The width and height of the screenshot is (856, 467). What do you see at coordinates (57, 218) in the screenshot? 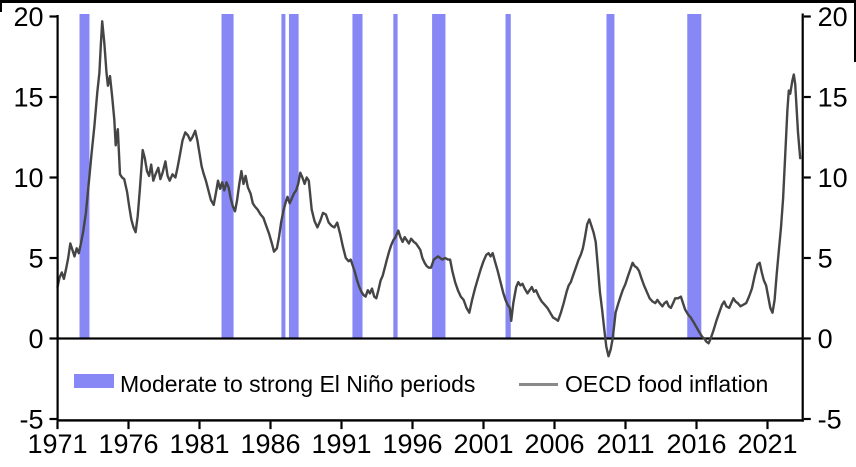
I see `left-axis` at bounding box center [57, 218].